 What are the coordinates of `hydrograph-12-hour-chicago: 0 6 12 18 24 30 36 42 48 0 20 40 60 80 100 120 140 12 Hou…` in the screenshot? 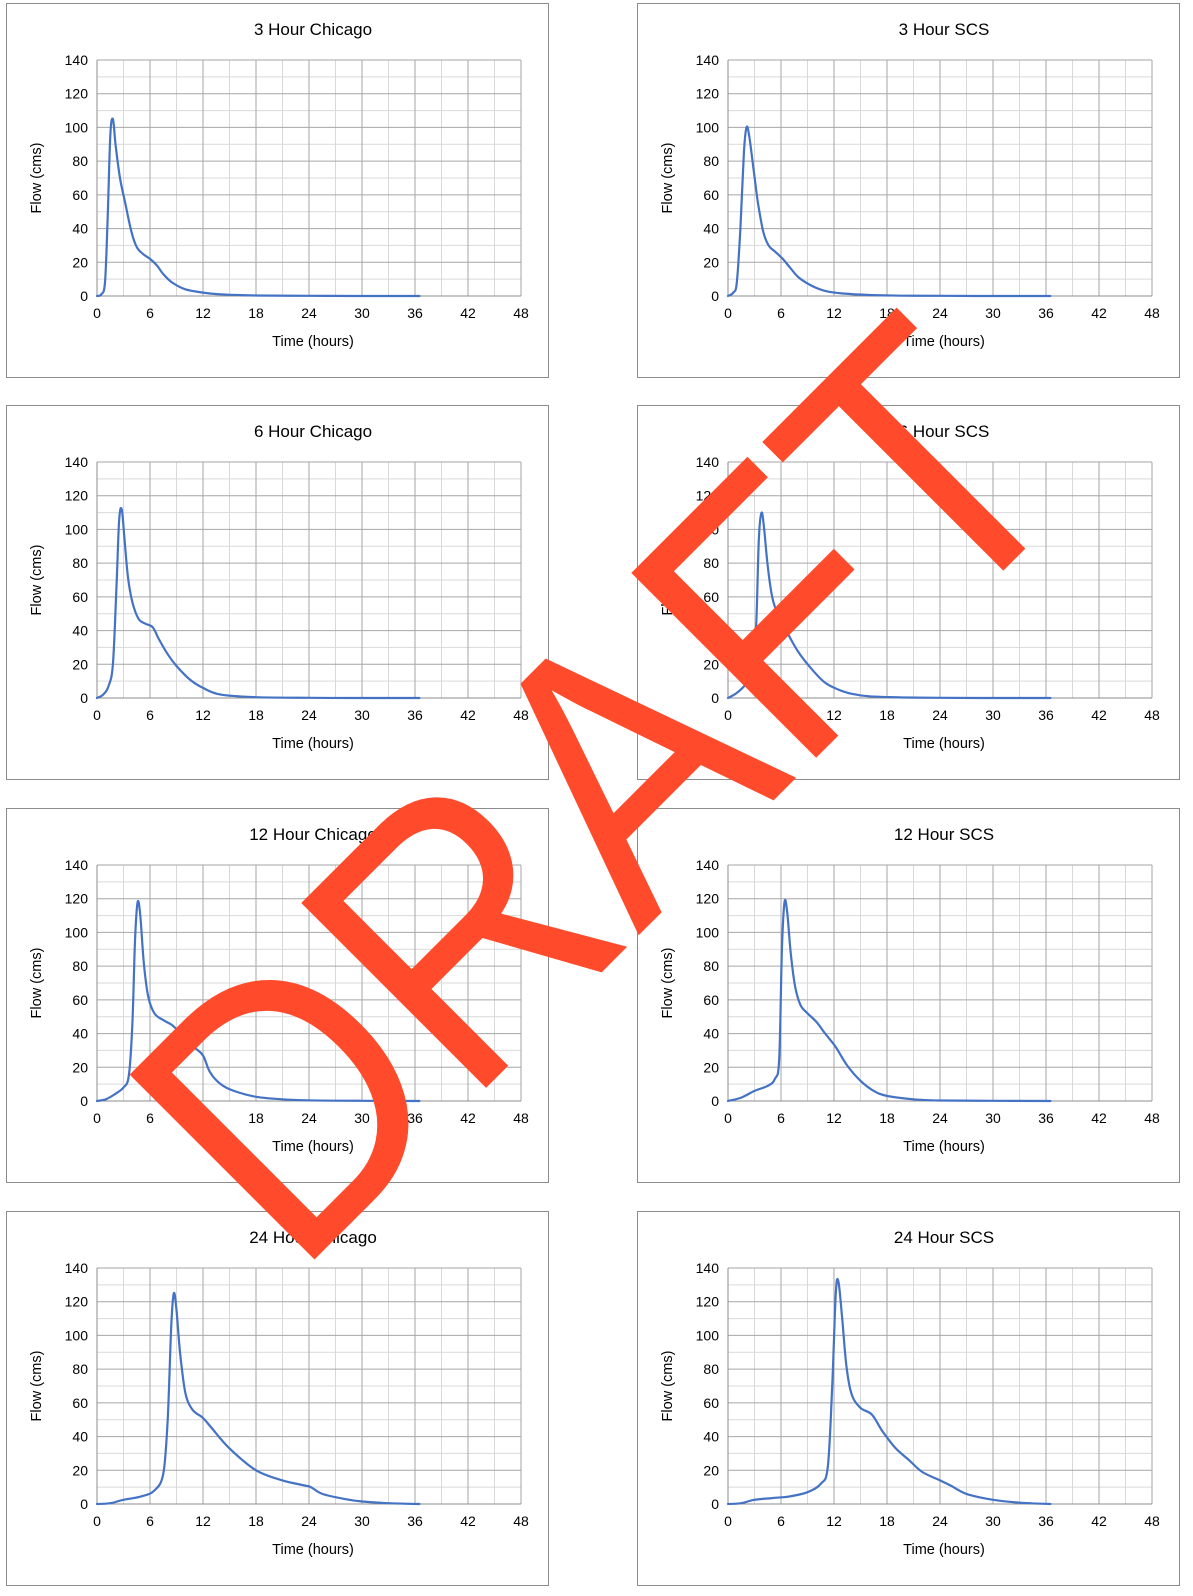 It's located at (277, 995).